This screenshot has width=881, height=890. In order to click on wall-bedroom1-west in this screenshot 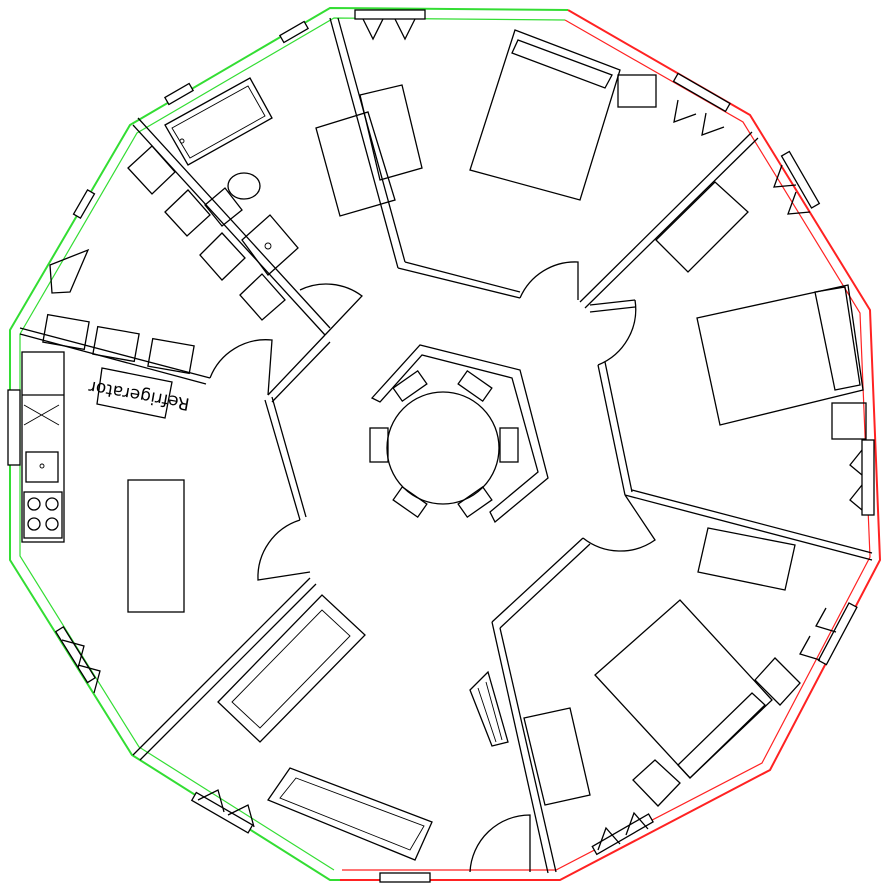, I will do `click(367, 143)`.